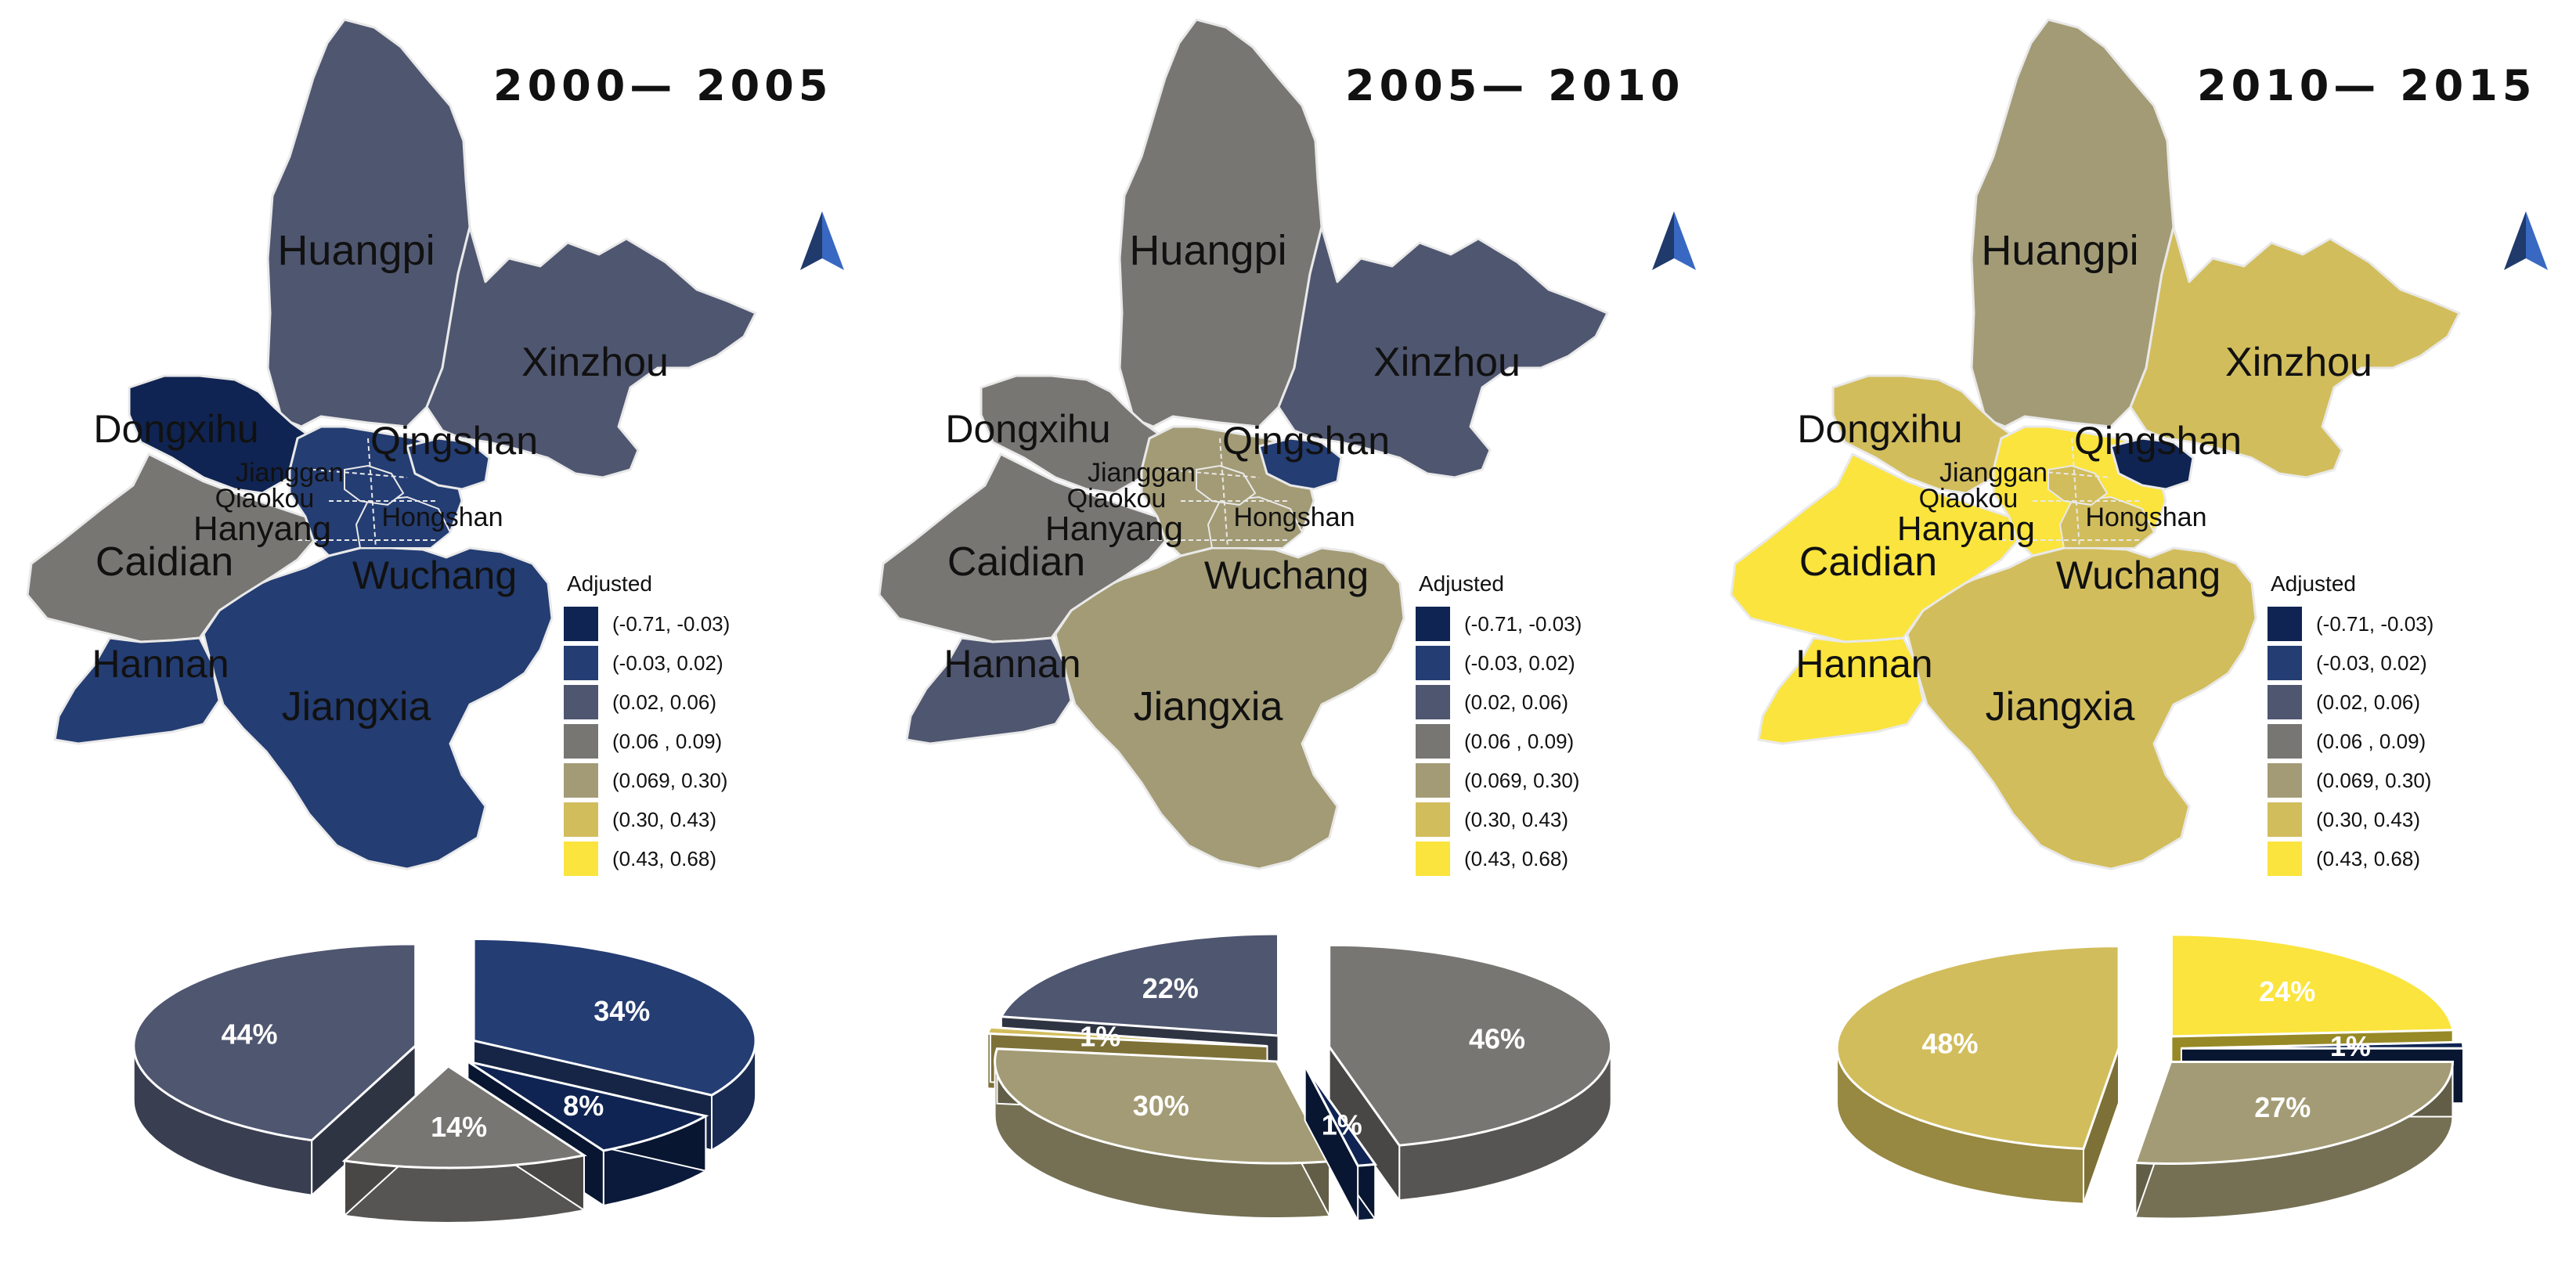 This screenshot has width=2576, height=1265. What do you see at coordinates (2287, 991) in the screenshot?
I see `pie-slice-label: 24%` at bounding box center [2287, 991].